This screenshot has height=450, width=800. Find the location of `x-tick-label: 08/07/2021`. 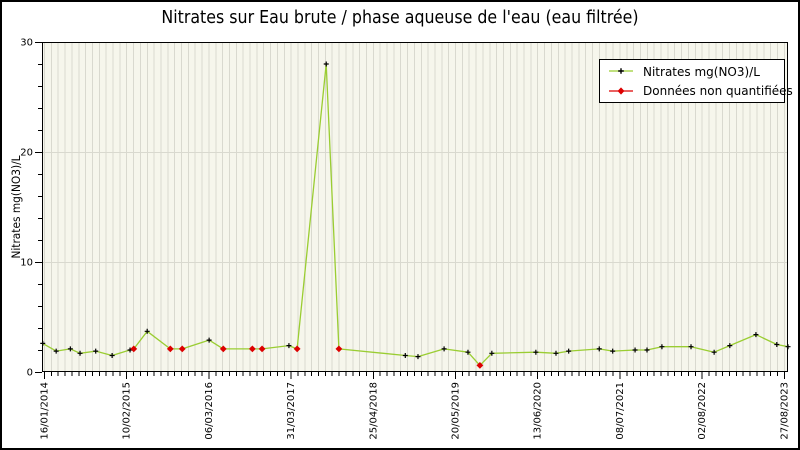

x-tick-label: 08/07/2021 is located at coordinates (620, 411).